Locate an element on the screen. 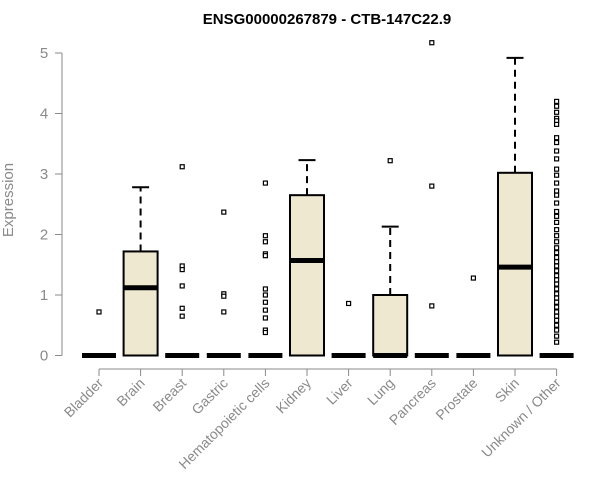 The width and height of the screenshot is (600, 500). box-unknown-other is located at coordinates (556, 228).